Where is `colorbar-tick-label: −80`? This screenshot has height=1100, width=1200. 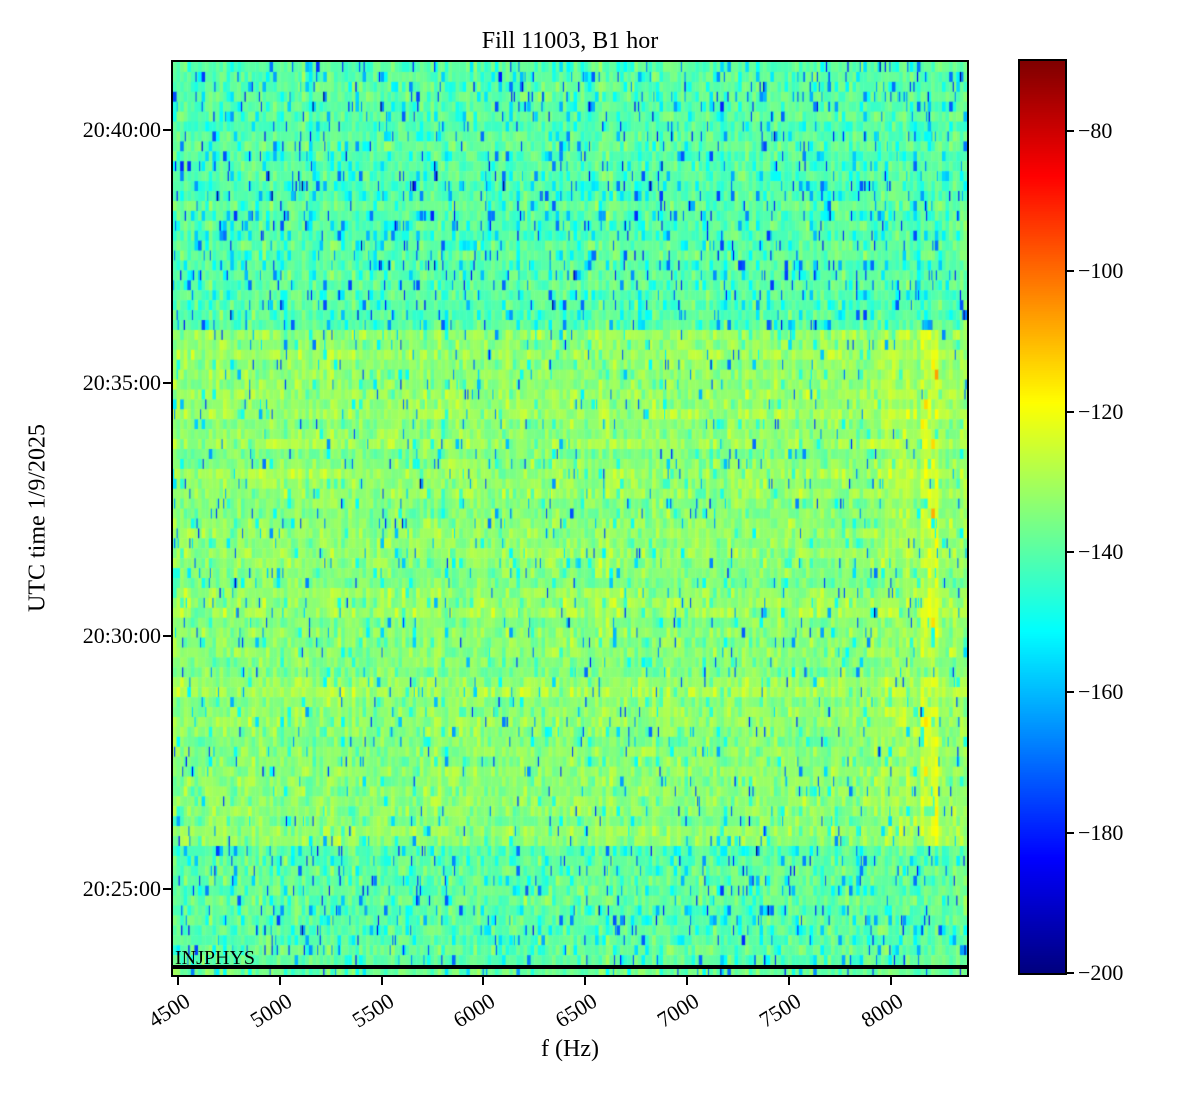 colorbar-tick-label: −80 is located at coordinates (1095, 131).